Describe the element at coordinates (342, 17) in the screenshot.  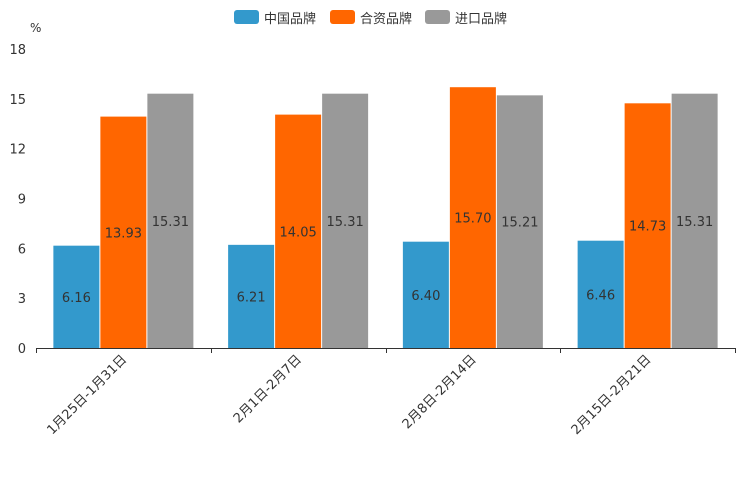
I see `legend-swatch-joint-venture` at that location.